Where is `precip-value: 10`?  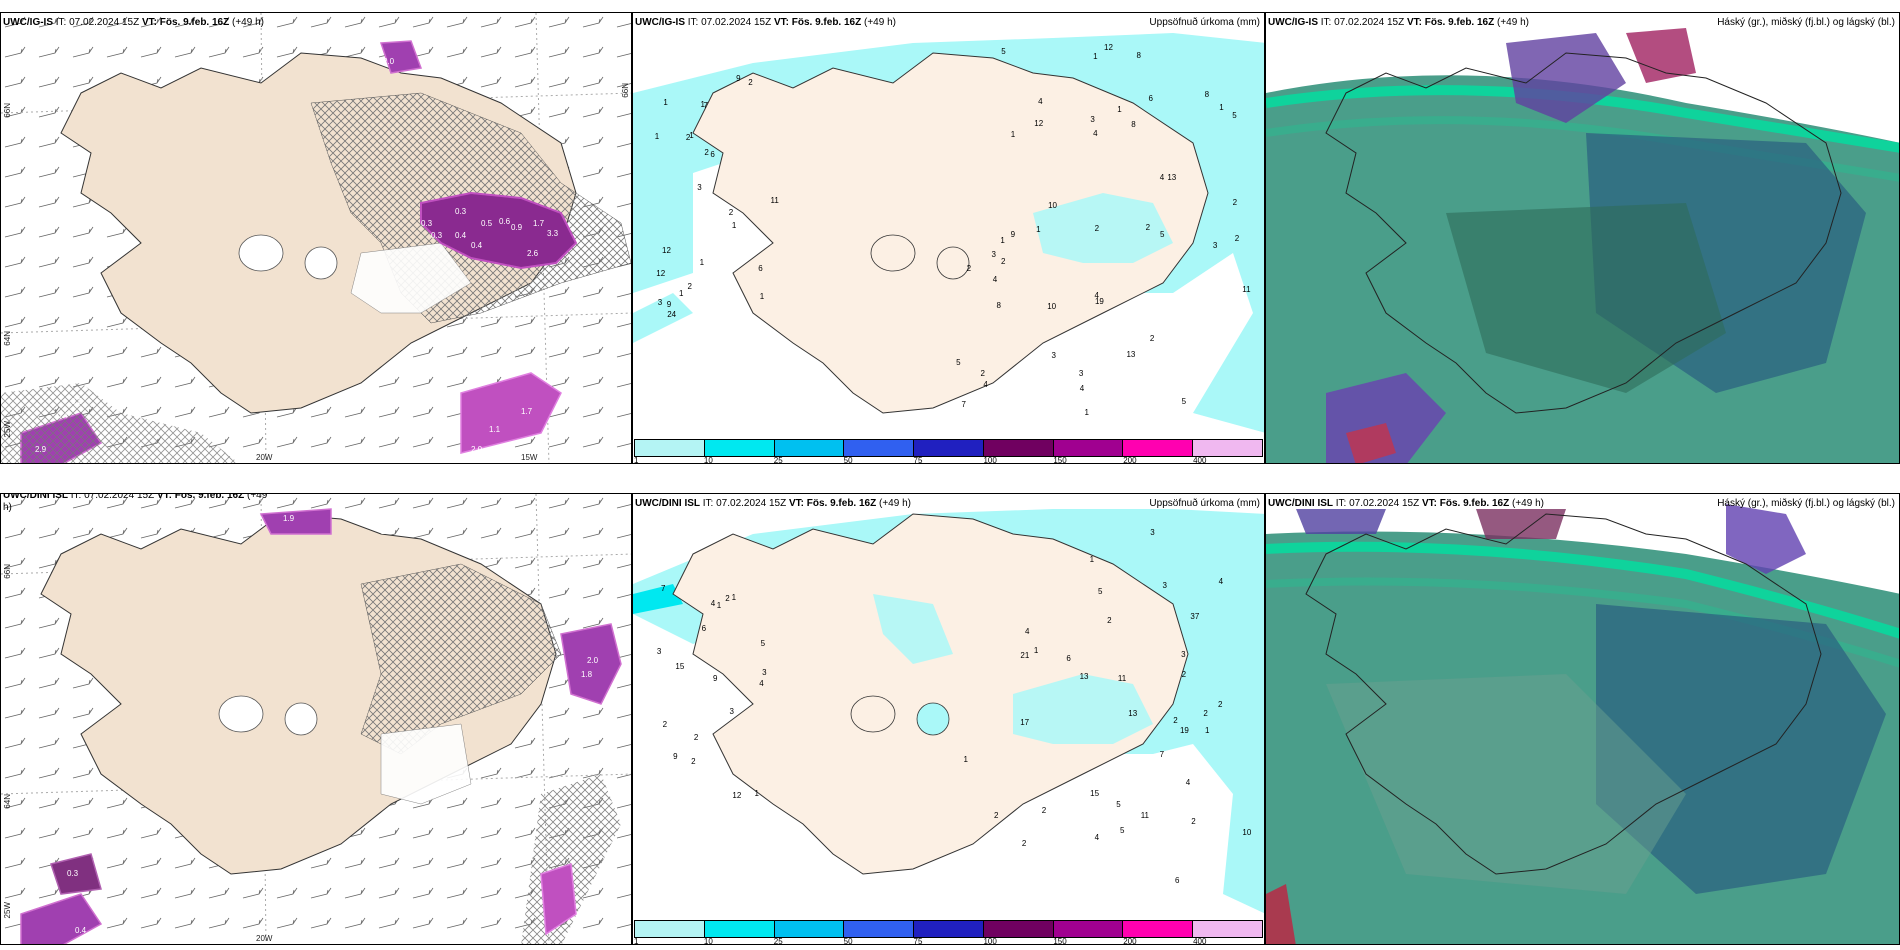 precip-value: 10 is located at coordinates (1052, 205).